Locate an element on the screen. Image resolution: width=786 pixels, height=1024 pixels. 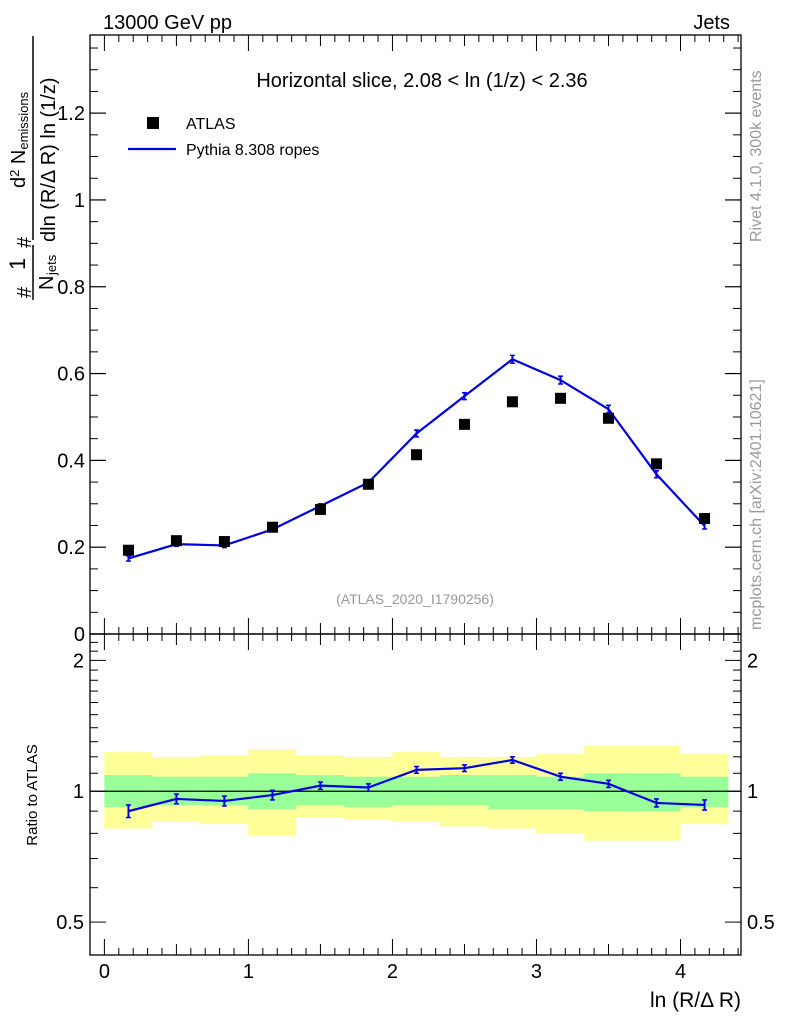
ylabel-numer-2: d2 Nemissions is located at coordinates (19, 139).